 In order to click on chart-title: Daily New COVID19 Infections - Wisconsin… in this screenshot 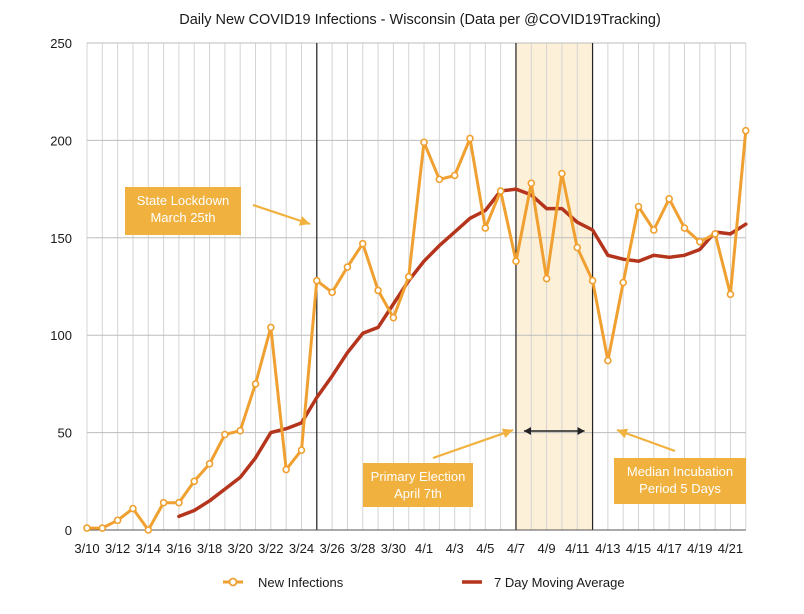, I will do `click(420, 20)`.